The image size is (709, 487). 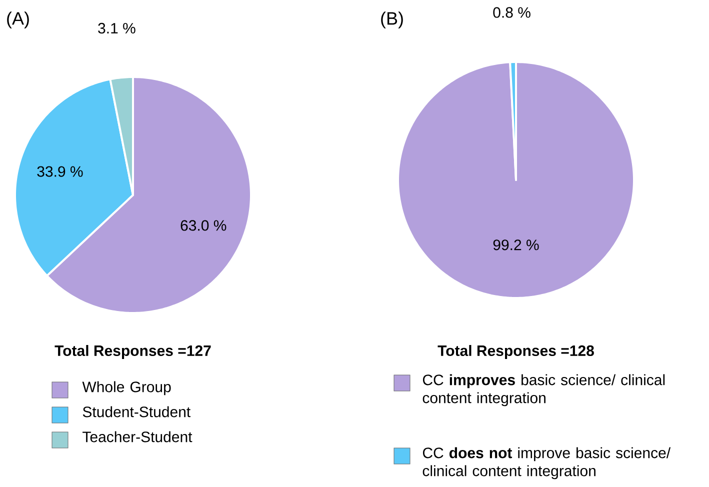 I want to click on legend-label: CC improves basic science/ clinical content integration, so click(x=543, y=390).